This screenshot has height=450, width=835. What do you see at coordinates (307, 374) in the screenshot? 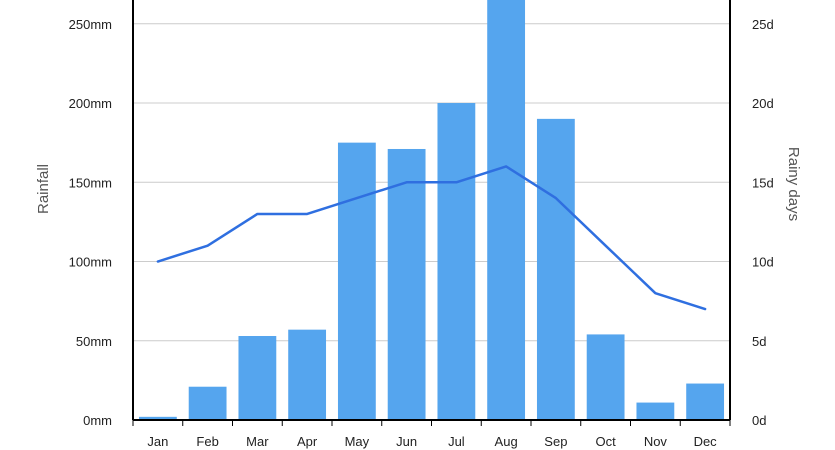
I see `bar-apr` at bounding box center [307, 374].